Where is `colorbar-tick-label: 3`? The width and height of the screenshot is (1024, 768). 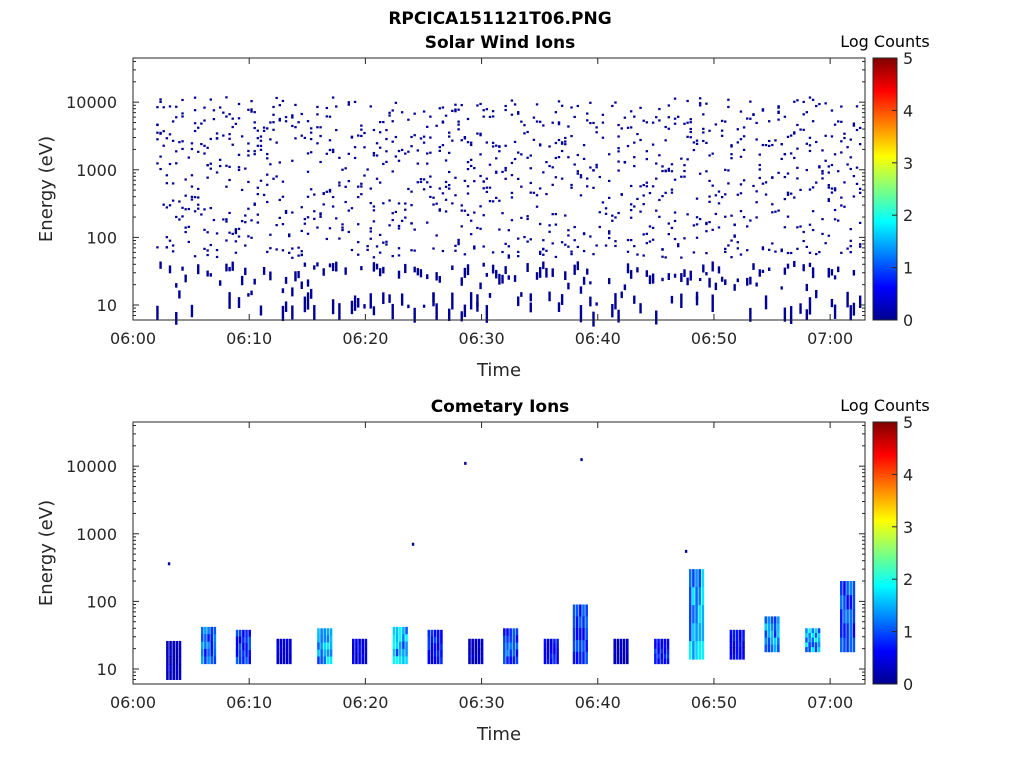 colorbar-tick-label: 3 is located at coordinates (908, 527).